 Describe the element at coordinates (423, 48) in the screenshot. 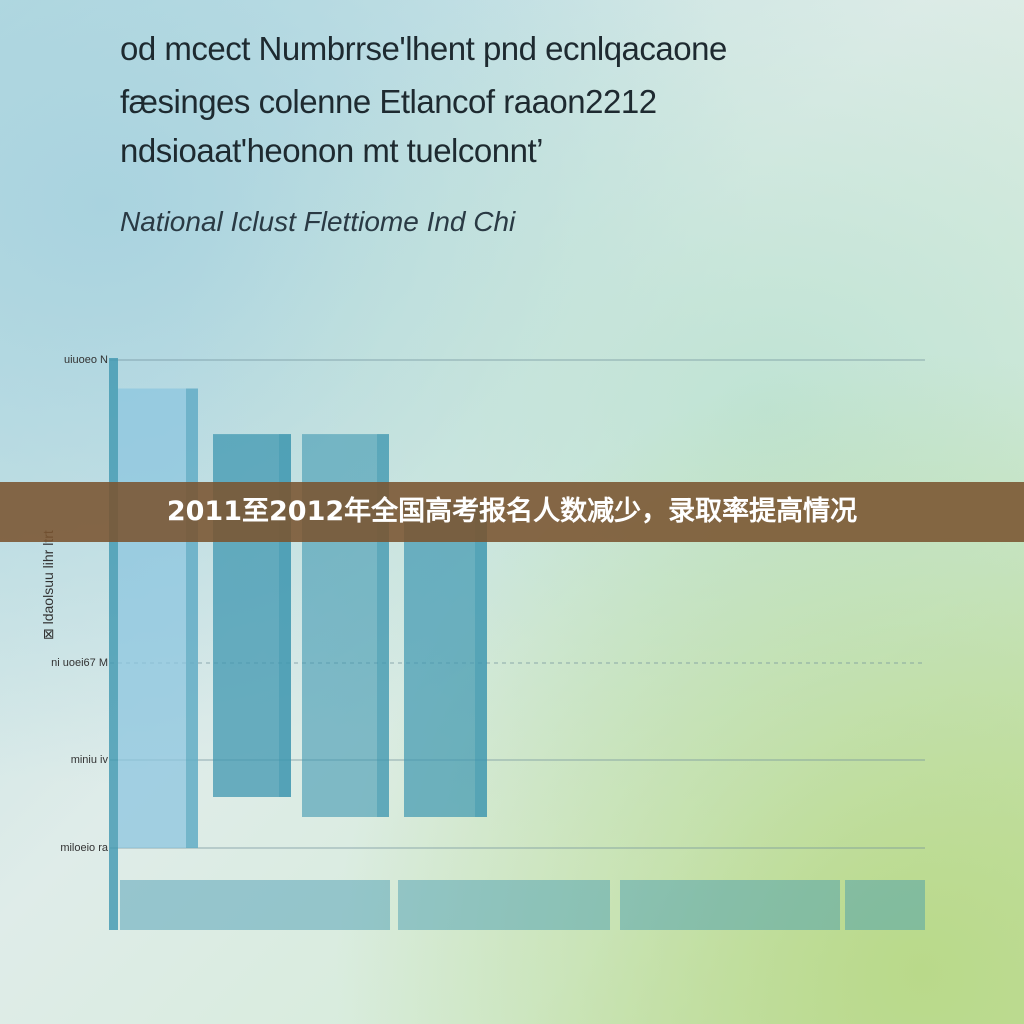

I see `title-line-1: od mcect Numbrrse'lhent pnd ecnlqacaone` at that location.